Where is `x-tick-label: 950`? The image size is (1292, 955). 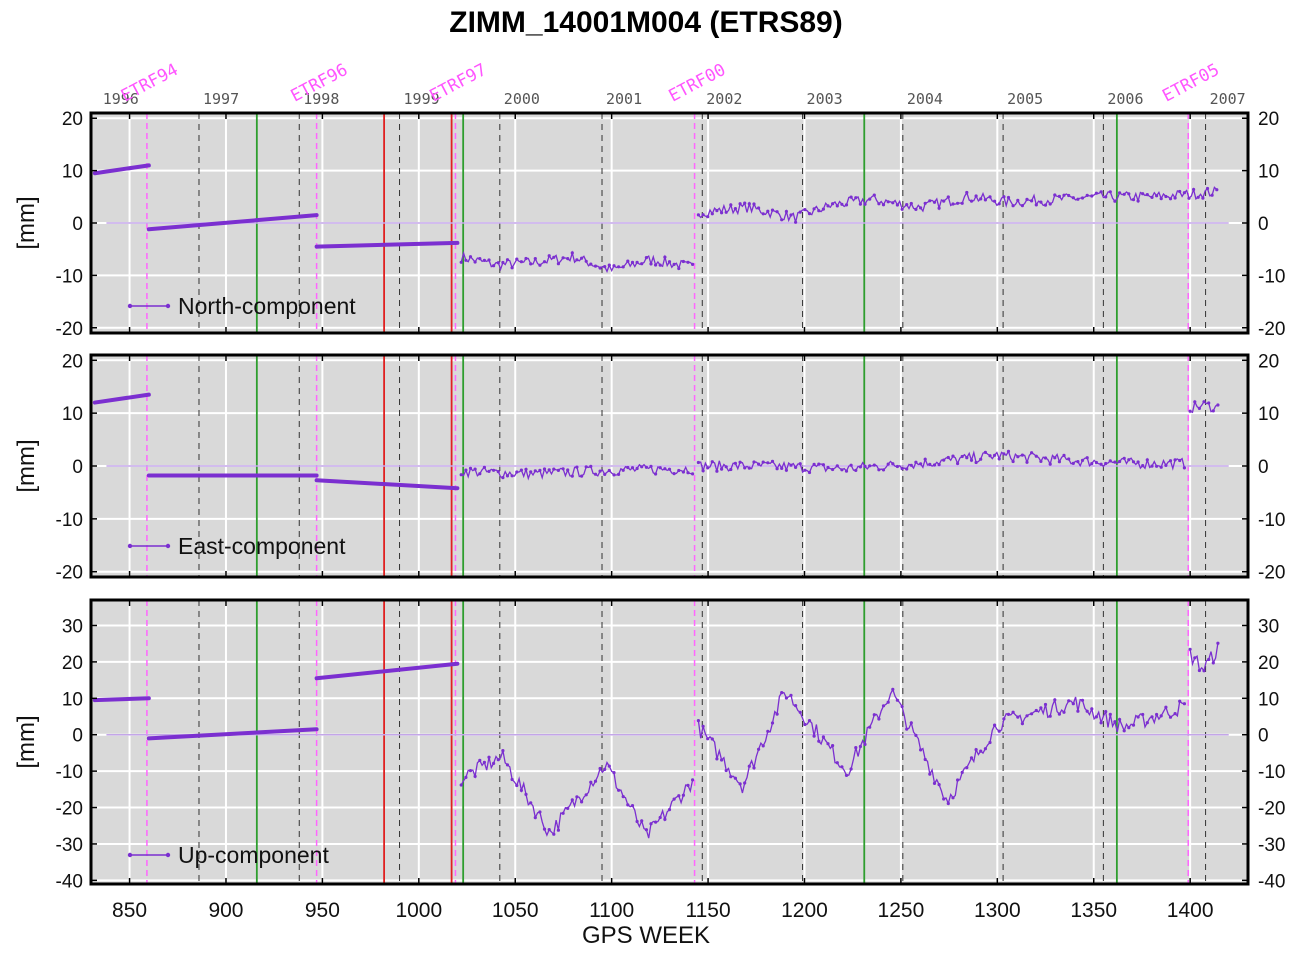 x-tick-label: 950 is located at coordinates (322, 910).